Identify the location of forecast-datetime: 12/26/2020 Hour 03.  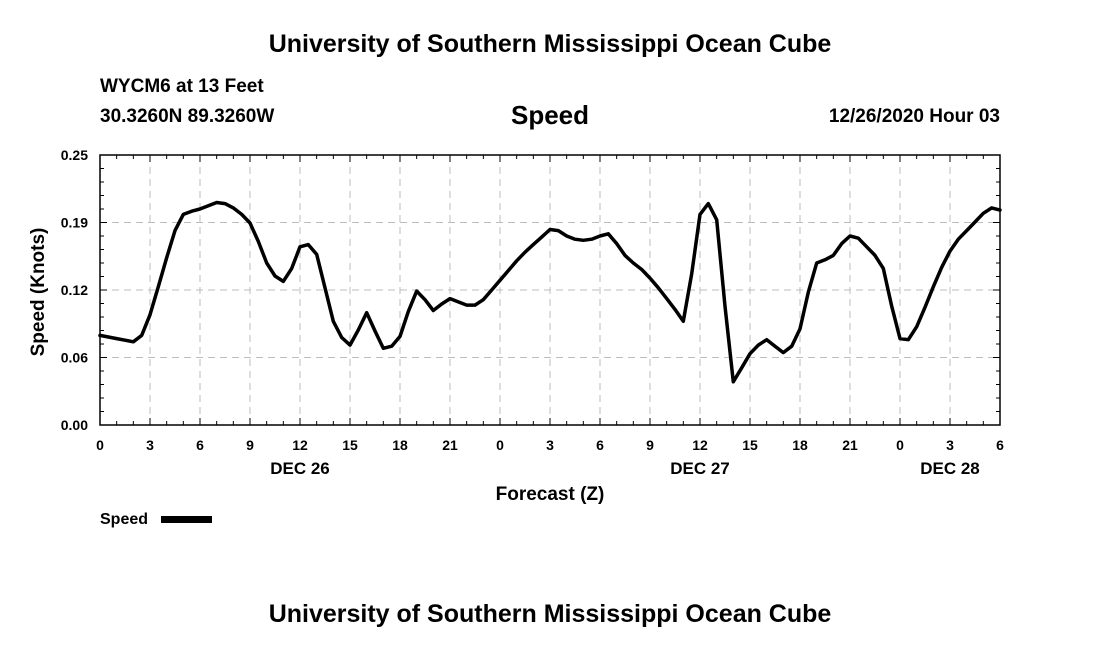
(914, 116).